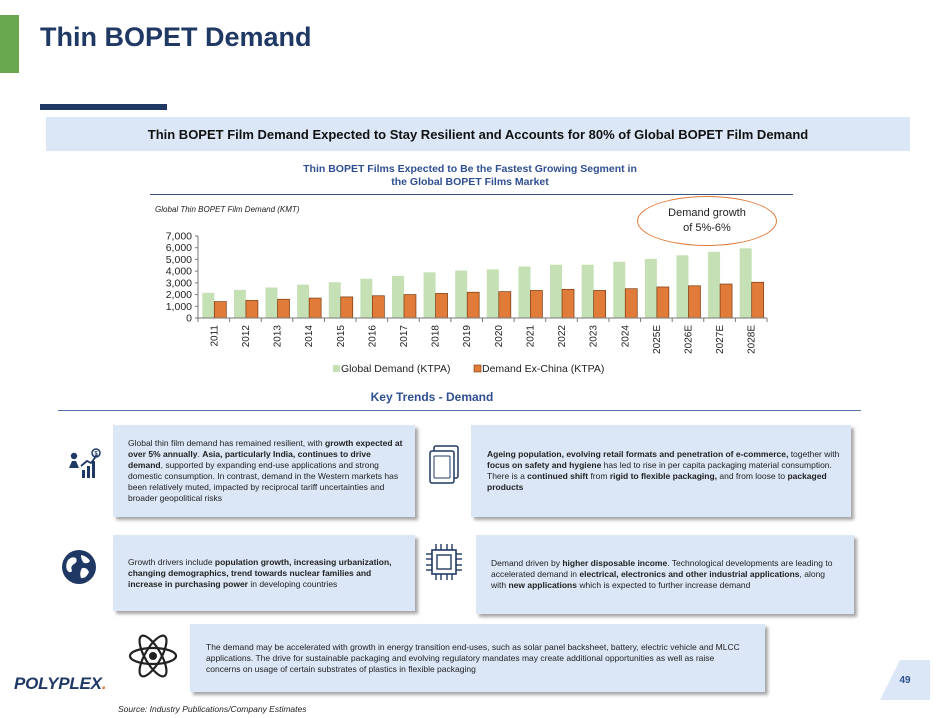 This screenshot has width=940, height=718. Describe the element at coordinates (79, 567) in the screenshot. I see `globe-icon` at that location.